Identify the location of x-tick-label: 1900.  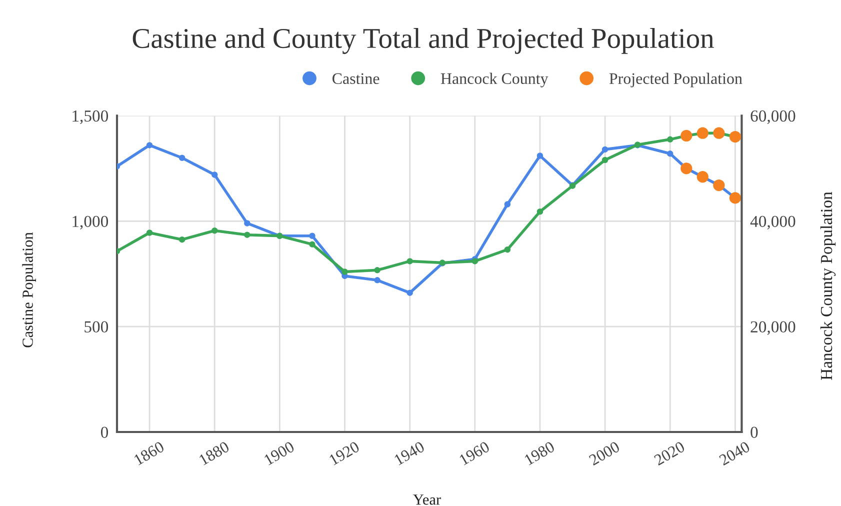
(279, 453).